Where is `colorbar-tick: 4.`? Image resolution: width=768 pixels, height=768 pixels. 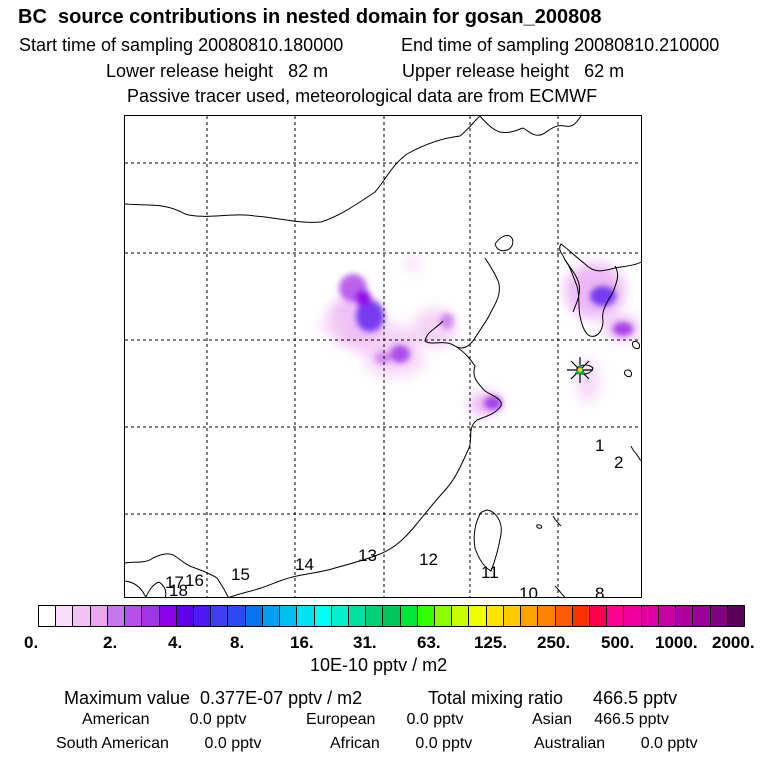
colorbar-tick: 4. is located at coordinates (175, 642).